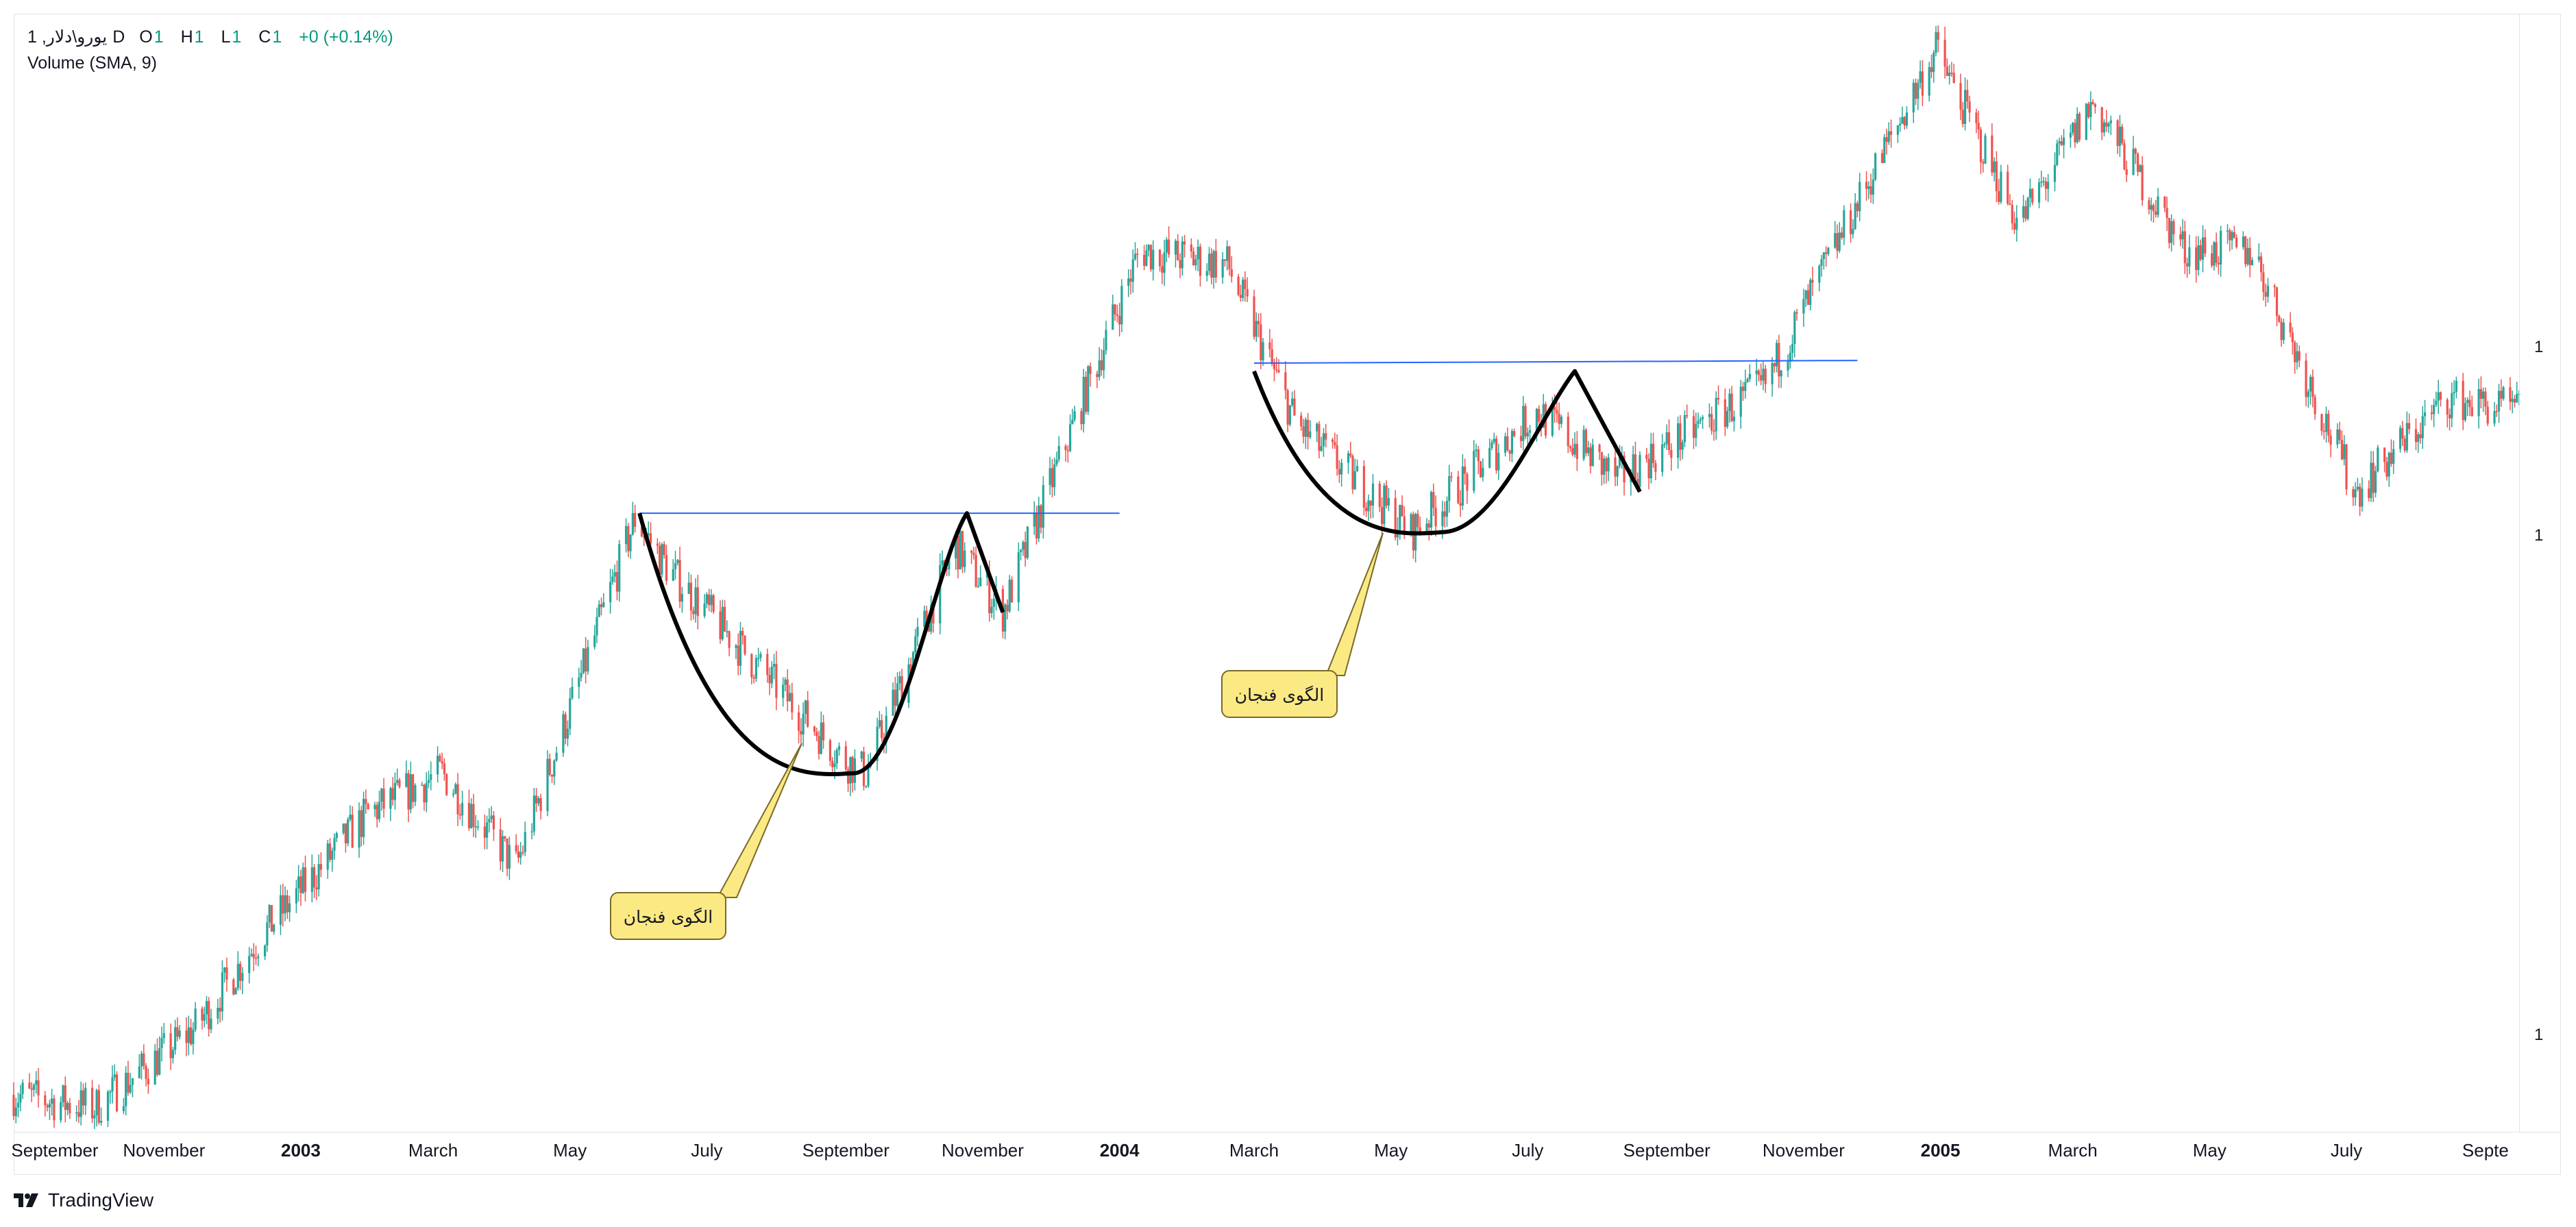 The height and width of the screenshot is (1227, 2576). I want to click on time-label-month: November, so click(983, 1150).